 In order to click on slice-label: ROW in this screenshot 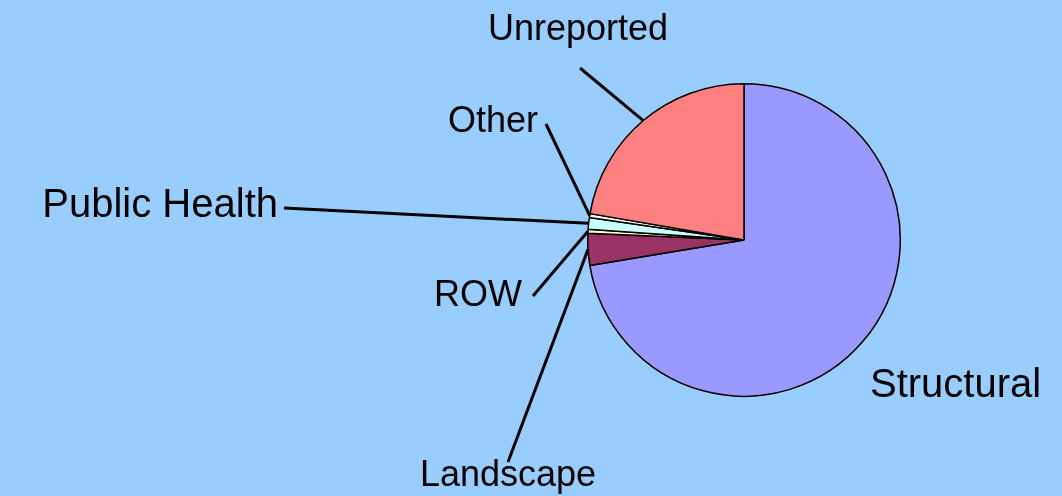, I will do `click(478, 293)`.